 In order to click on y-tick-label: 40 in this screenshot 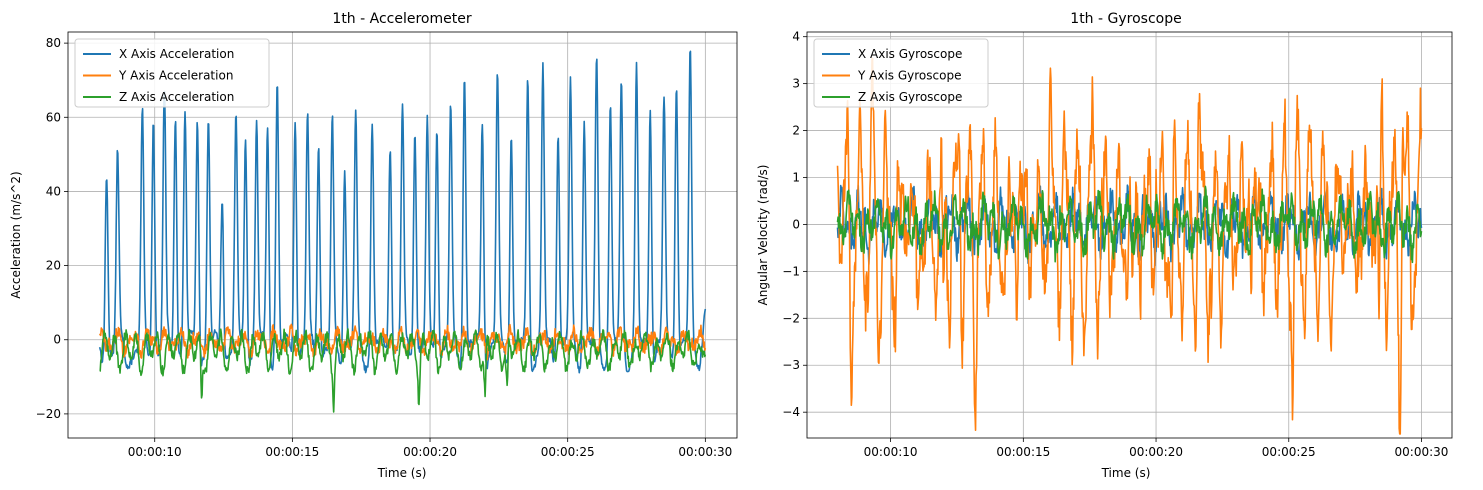, I will do `click(53, 191)`.